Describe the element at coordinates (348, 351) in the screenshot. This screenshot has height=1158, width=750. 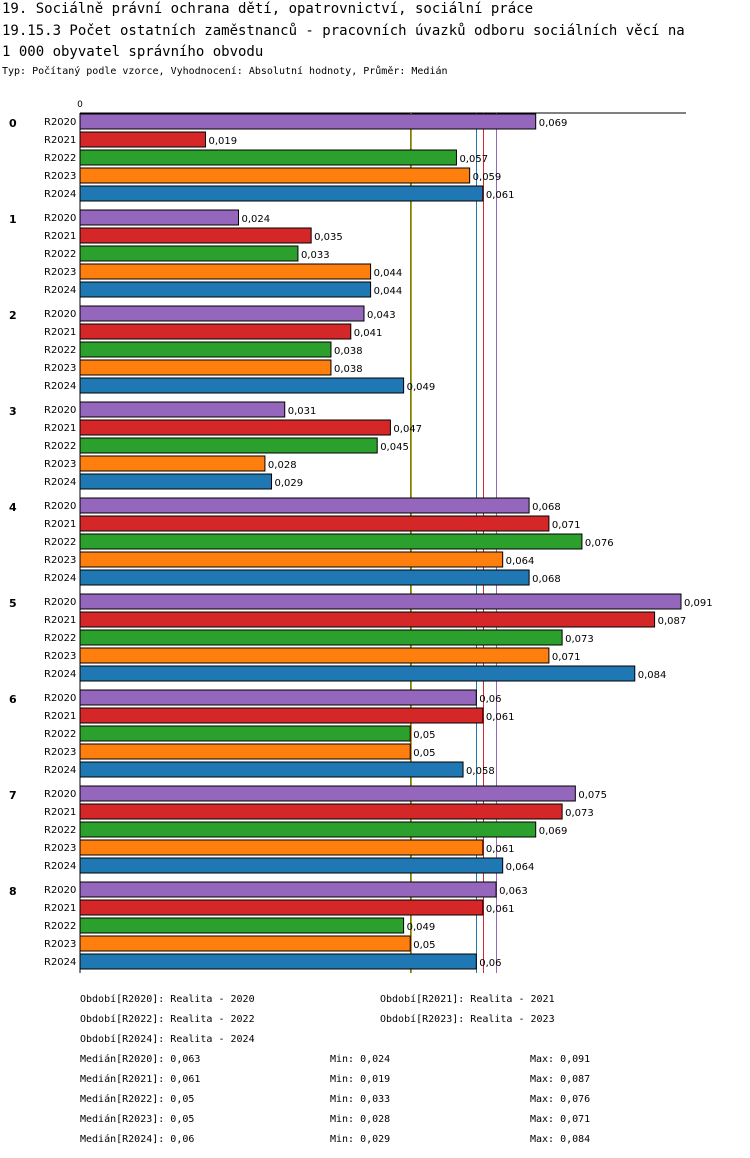
I see `data-label-2-r2022: 0,038` at that location.